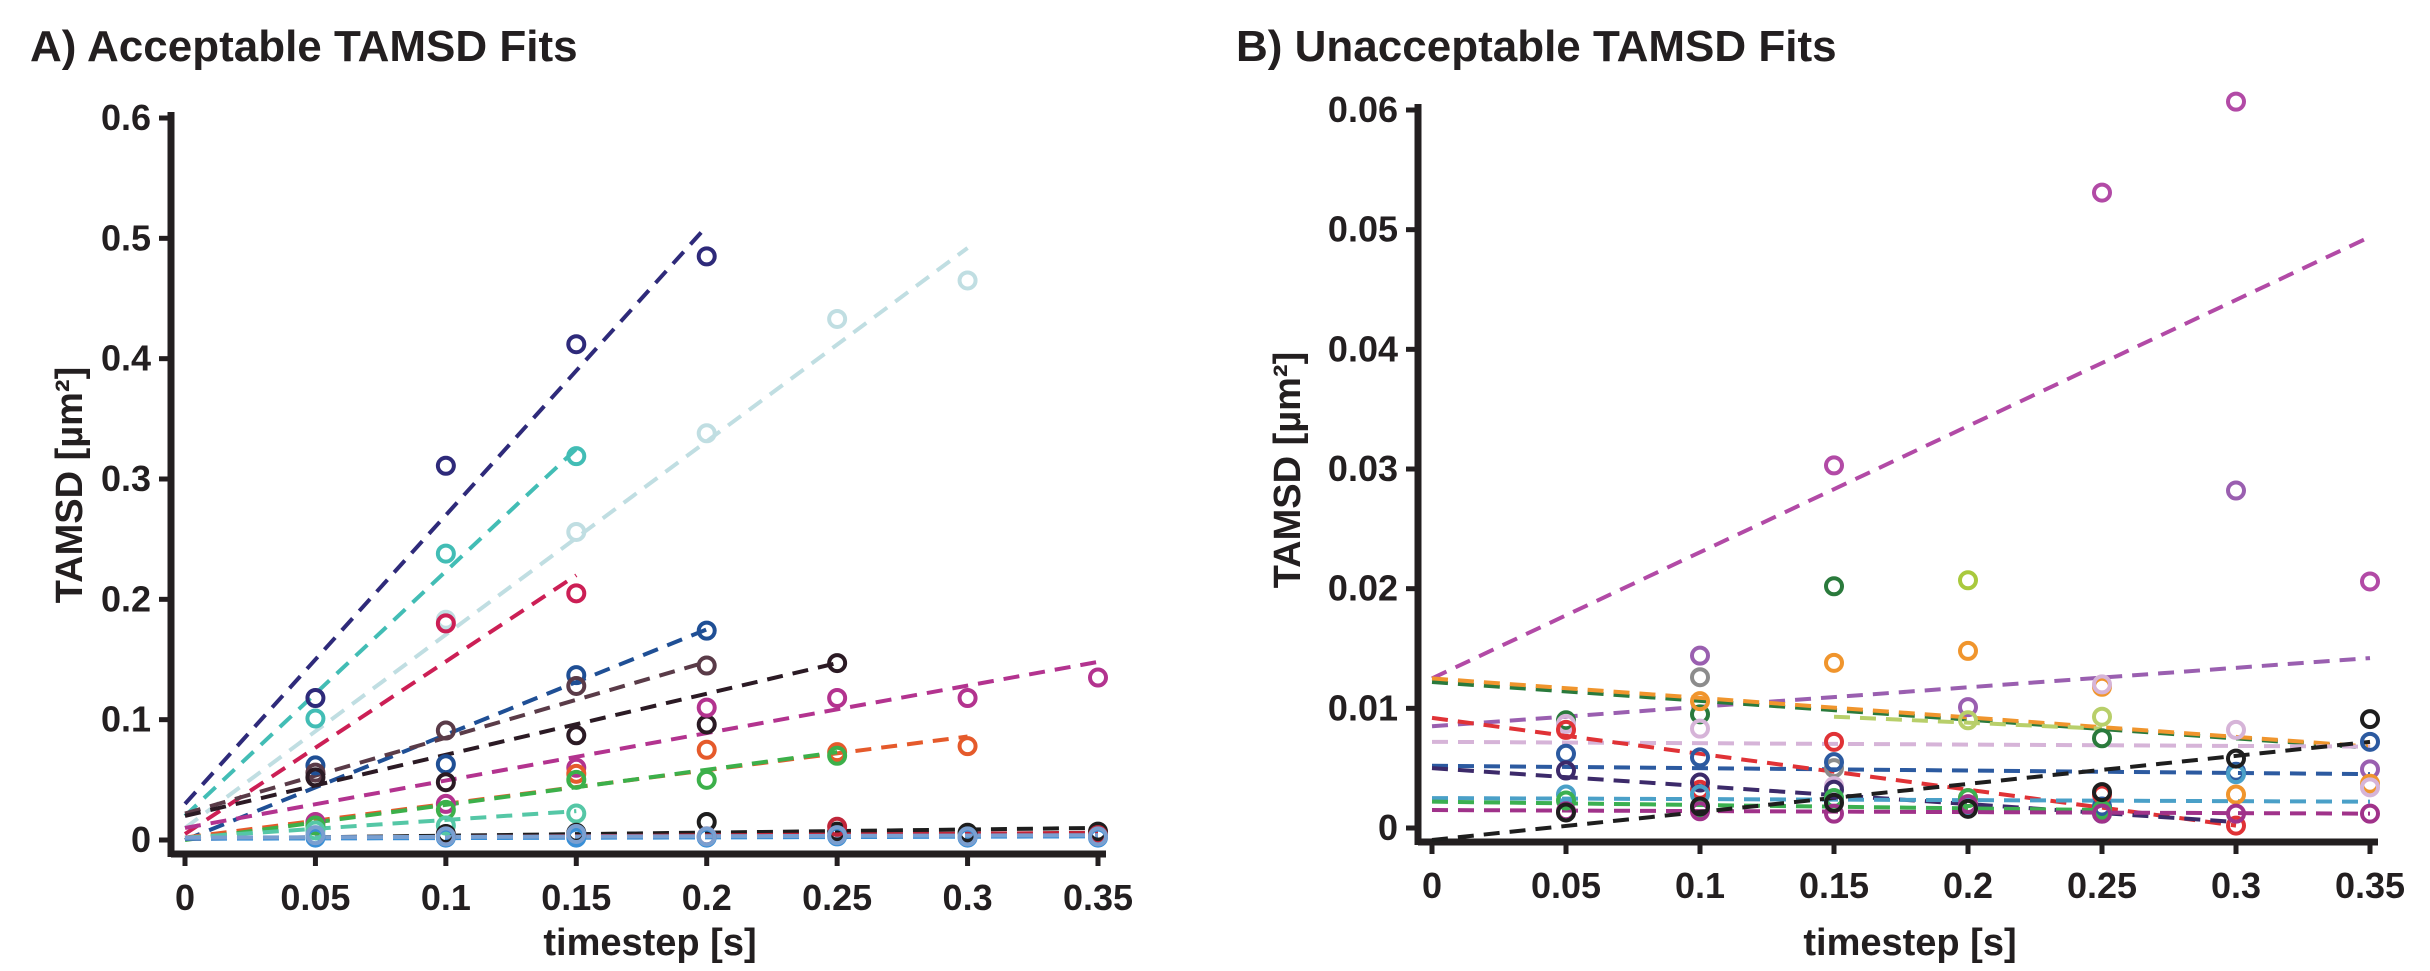 This screenshot has height=971, width=2430. Describe the element at coordinates (1363, 468) in the screenshot. I see `panel-b-y-tick-label: 0.03` at that location.